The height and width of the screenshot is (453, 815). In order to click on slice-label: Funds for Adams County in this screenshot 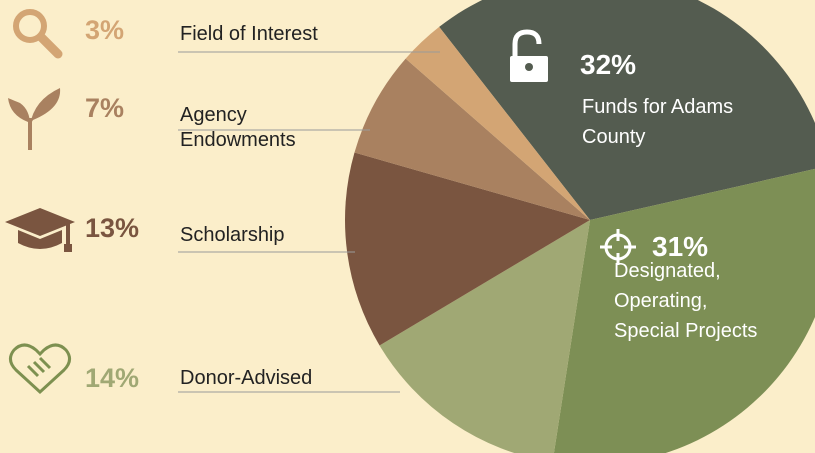, I will do `click(658, 122)`.